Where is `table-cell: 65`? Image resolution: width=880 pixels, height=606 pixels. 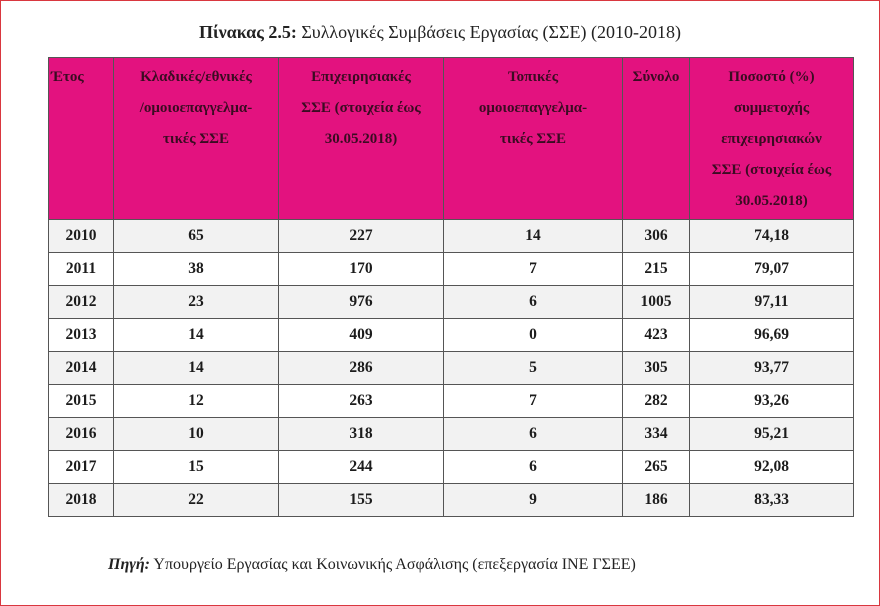 table-cell: 65 is located at coordinates (196, 236).